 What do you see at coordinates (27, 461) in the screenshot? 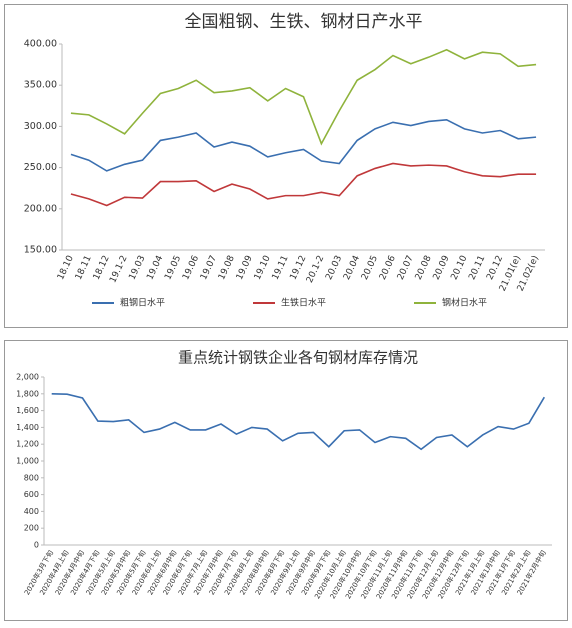
I see `y-tick-label: 1,000` at bounding box center [27, 461].